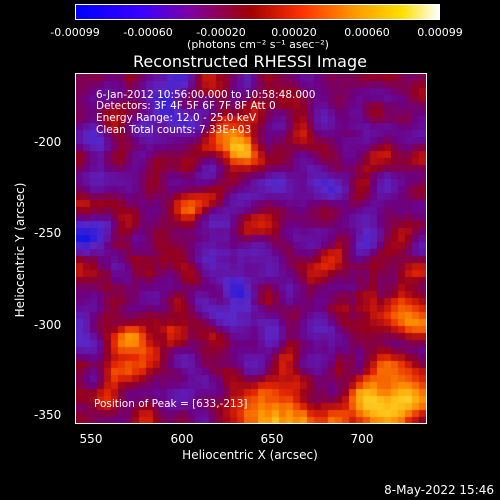  What do you see at coordinates (91, 439) in the screenshot?
I see `x-tick: 550` at bounding box center [91, 439].